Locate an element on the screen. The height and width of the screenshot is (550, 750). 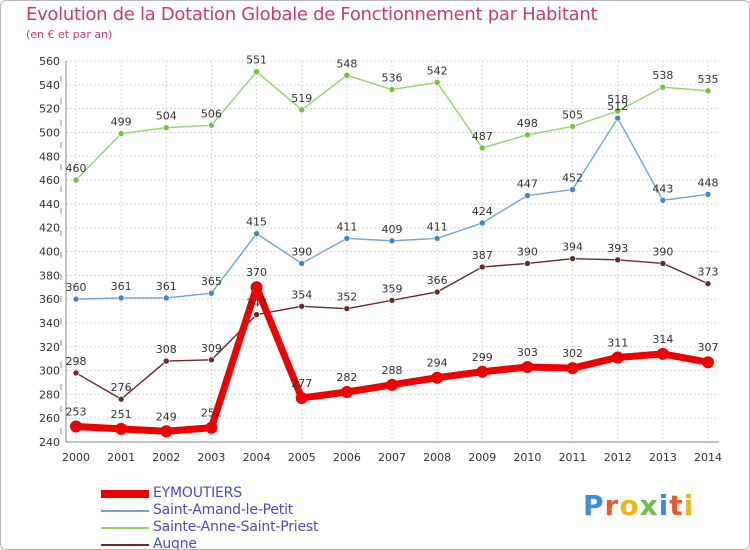
x-tick-label: 2008 is located at coordinates (437, 457).